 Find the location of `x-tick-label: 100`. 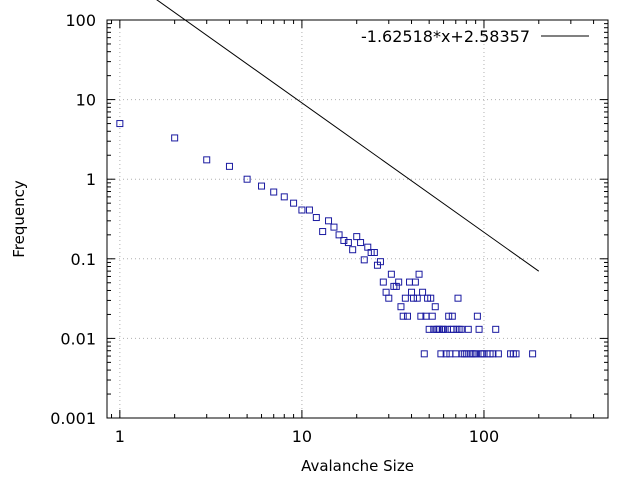

x-tick-label: 100 is located at coordinates (484, 436).